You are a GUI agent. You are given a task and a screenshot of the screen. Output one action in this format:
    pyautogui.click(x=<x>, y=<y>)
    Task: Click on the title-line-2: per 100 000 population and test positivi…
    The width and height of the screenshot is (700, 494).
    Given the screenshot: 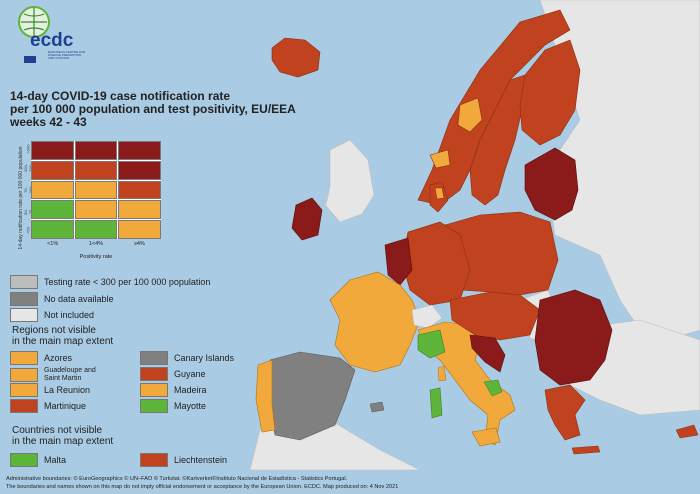 What is the action you would take?
    pyautogui.click(x=153, y=109)
    